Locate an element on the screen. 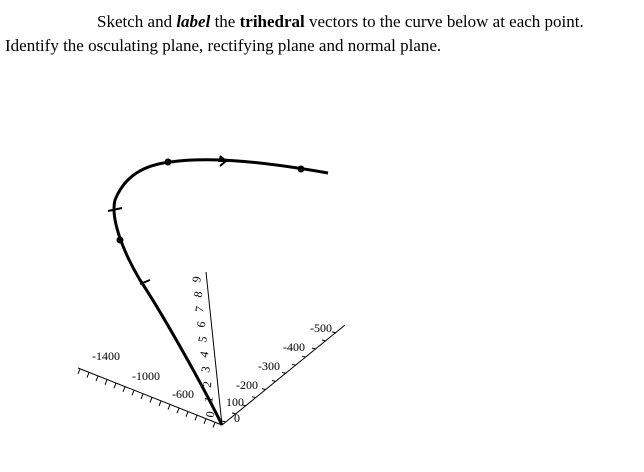 Image resolution: width=644 pixels, height=472 pixels. axis-label: 4 is located at coordinates (204, 354).